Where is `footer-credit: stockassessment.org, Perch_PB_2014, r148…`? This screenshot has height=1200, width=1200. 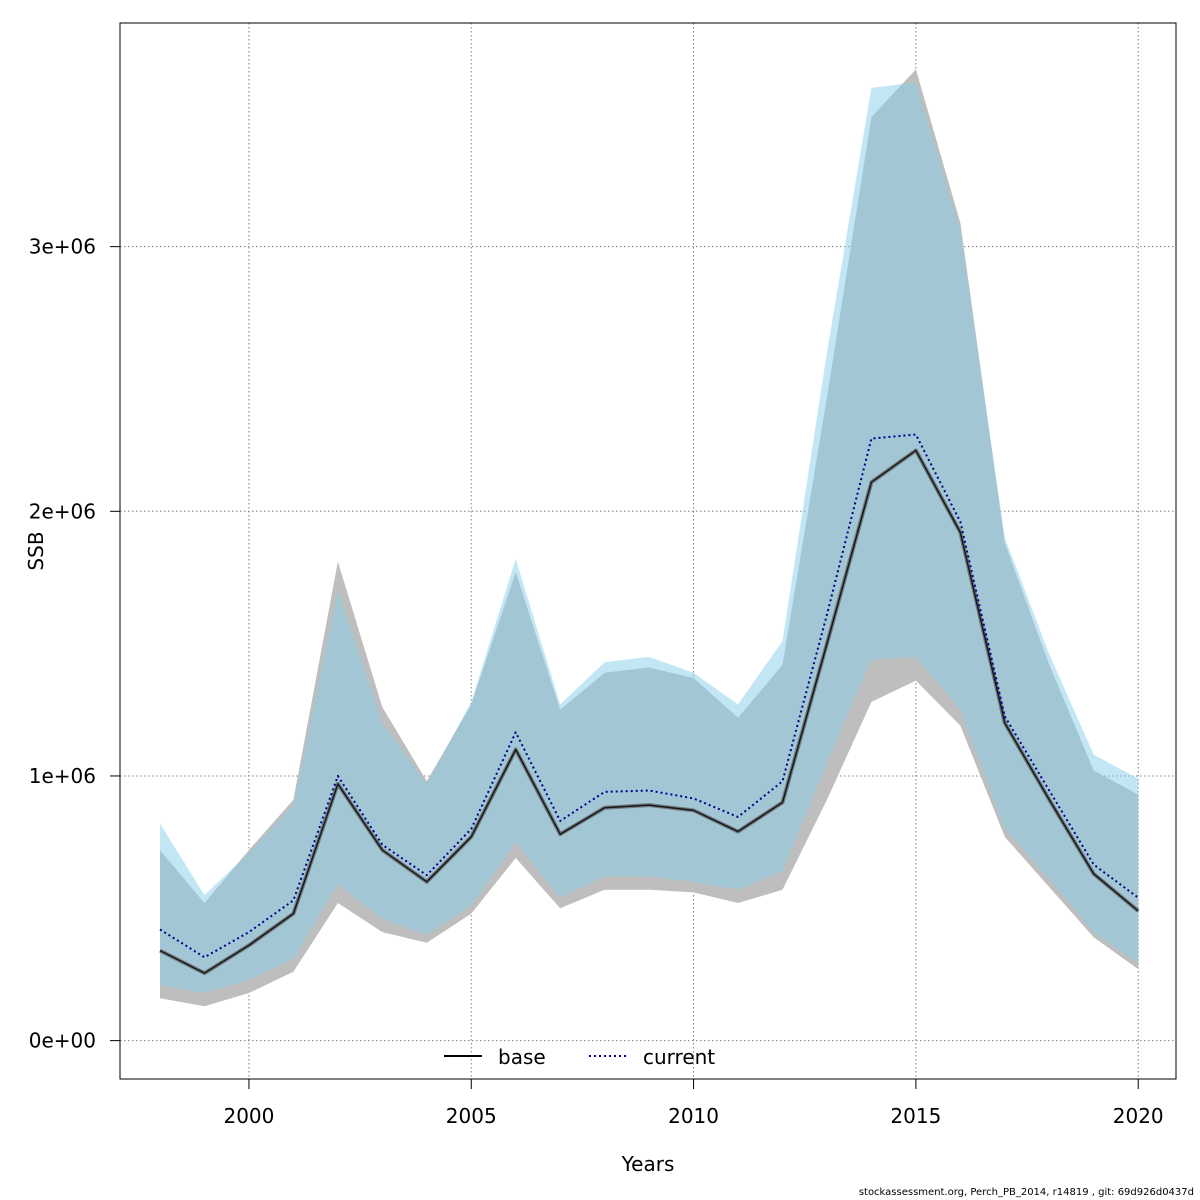
footer-credit: stockassessment.org, Perch_PB_2014, r148… is located at coordinates (1026, 1192).